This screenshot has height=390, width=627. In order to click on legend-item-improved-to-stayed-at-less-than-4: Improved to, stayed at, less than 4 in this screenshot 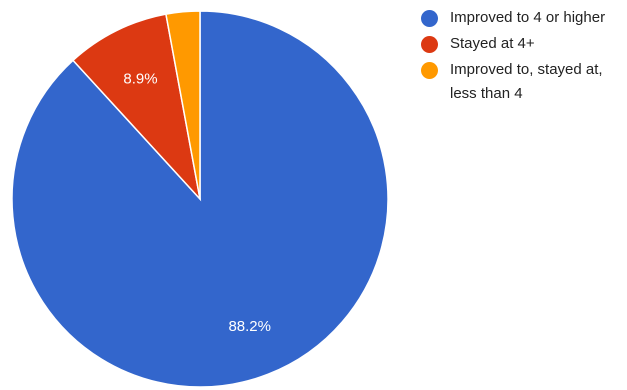, I will do `click(520, 82)`.